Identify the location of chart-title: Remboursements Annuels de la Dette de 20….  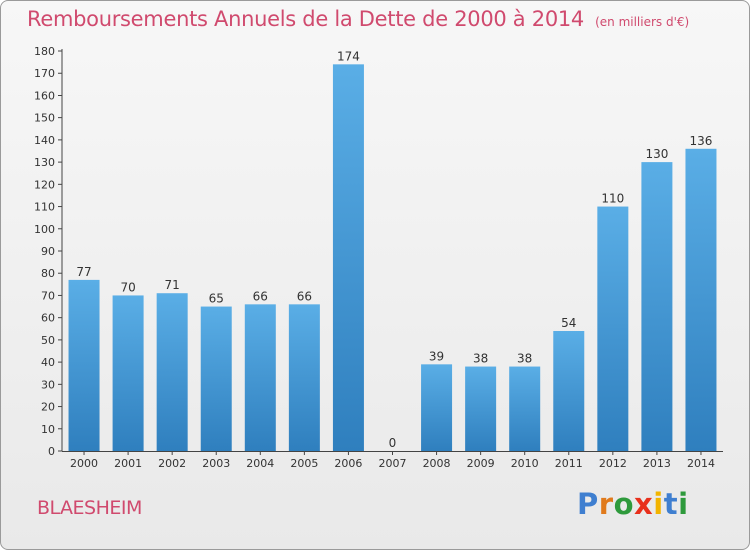
(305, 19).